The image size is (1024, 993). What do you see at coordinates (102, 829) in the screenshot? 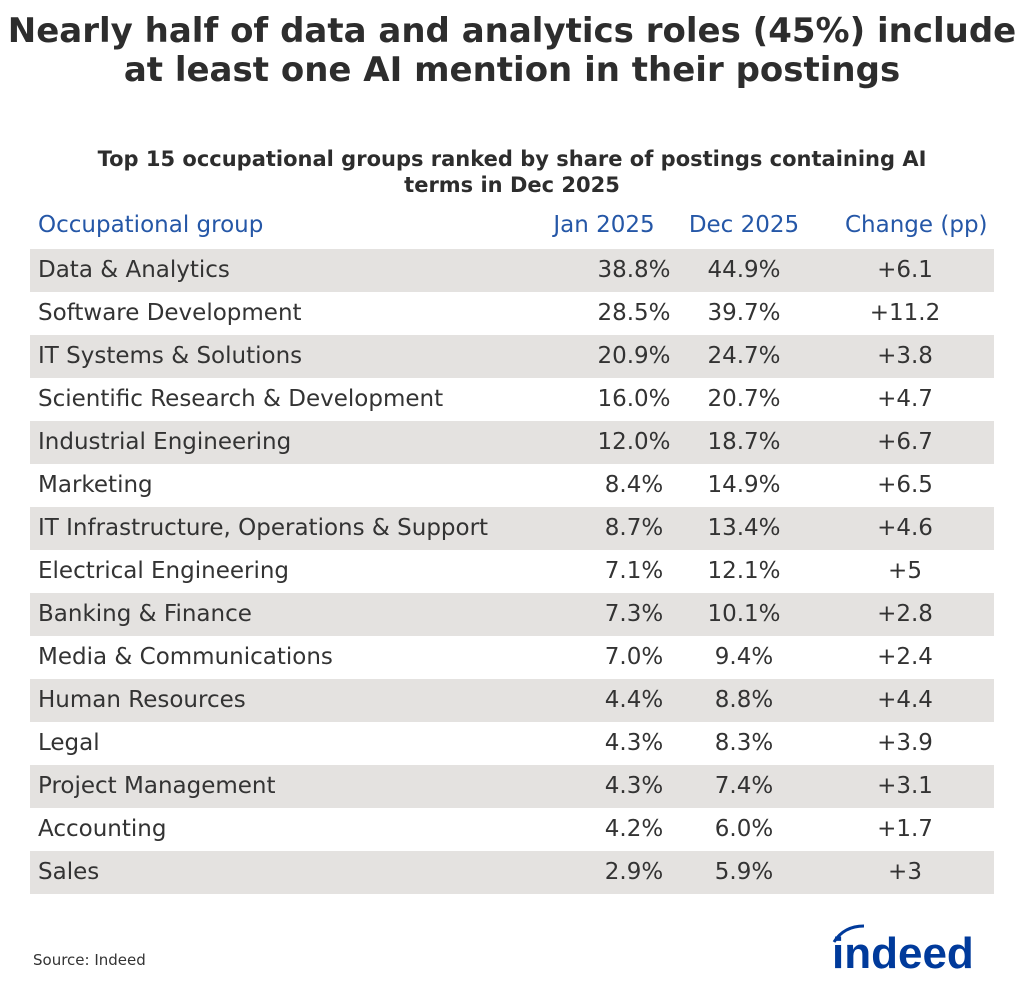
I see `cell-group: Accounting` at bounding box center [102, 829].